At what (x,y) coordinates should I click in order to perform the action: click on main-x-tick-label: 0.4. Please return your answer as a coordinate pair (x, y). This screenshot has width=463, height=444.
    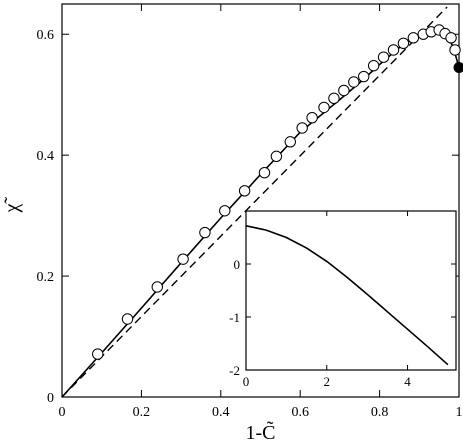
    Looking at the image, I should click on (221, 412).